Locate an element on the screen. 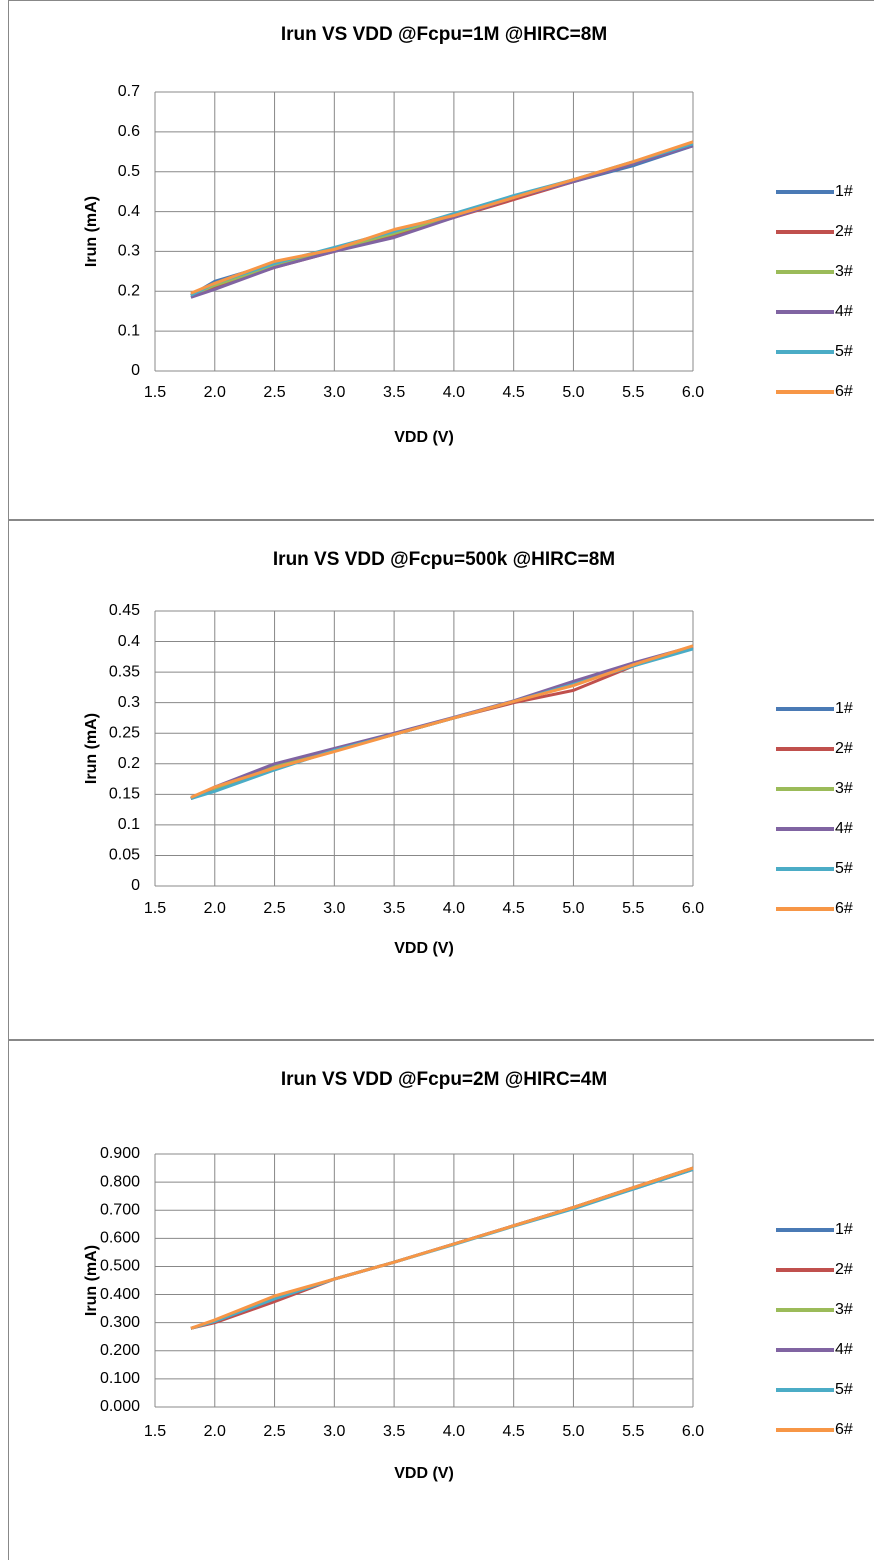  y-tick-label: 0.200 is located at coordinates (120, 1350).